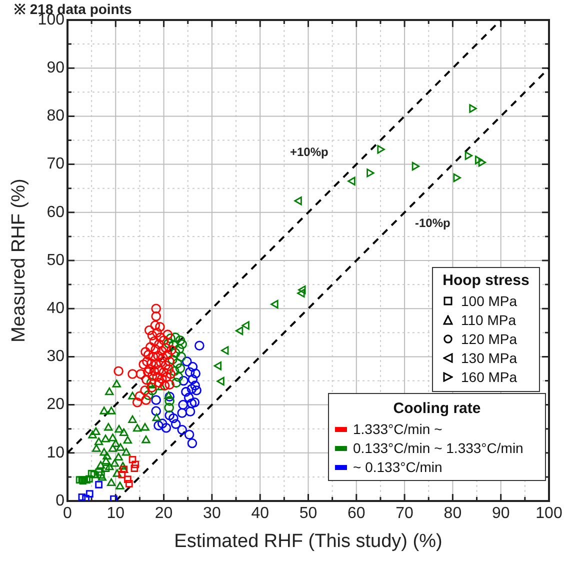  Describe the element at coordinates (55, 212) in the screenshot. I see `y-tick-label: 60` at that location.